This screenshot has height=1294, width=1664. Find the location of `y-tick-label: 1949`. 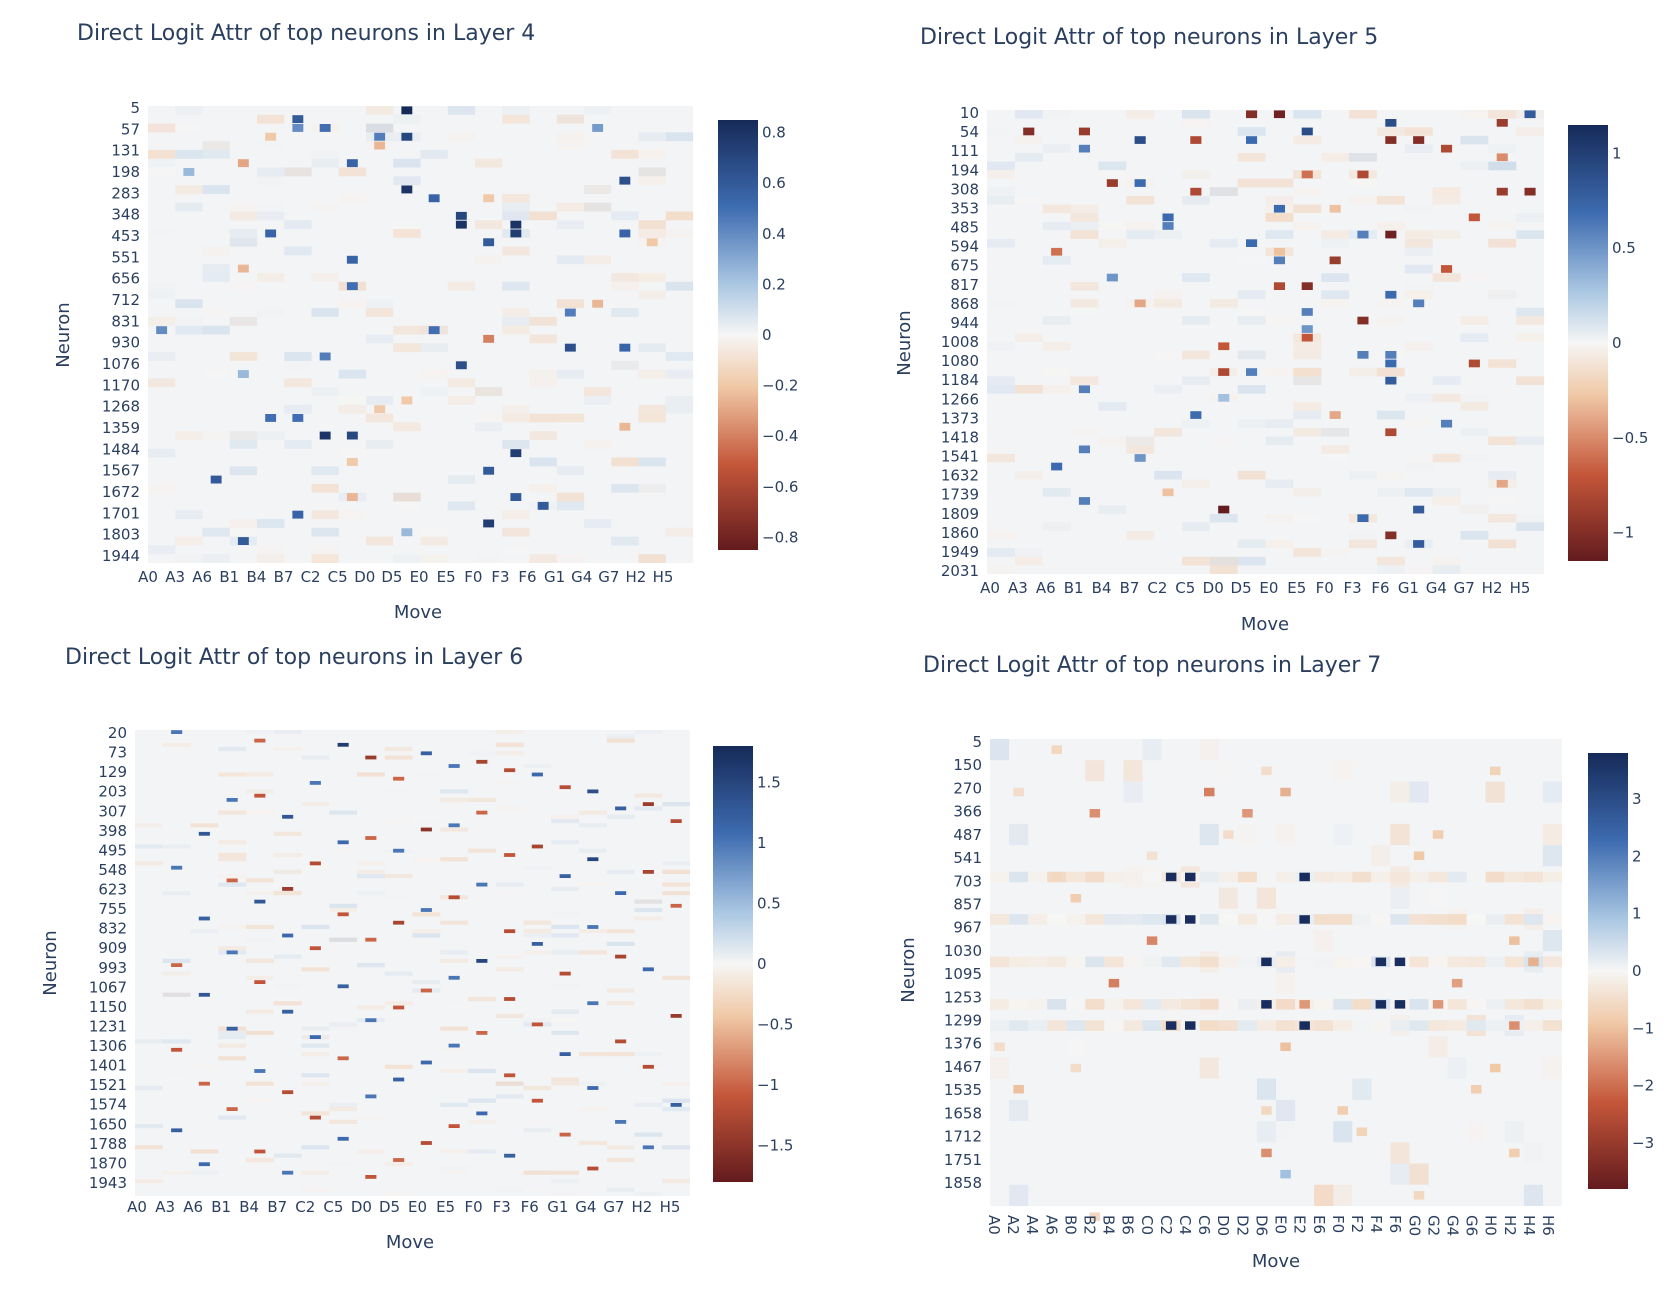

y-tick-label: 1949 is located at coordinates (960, 552).